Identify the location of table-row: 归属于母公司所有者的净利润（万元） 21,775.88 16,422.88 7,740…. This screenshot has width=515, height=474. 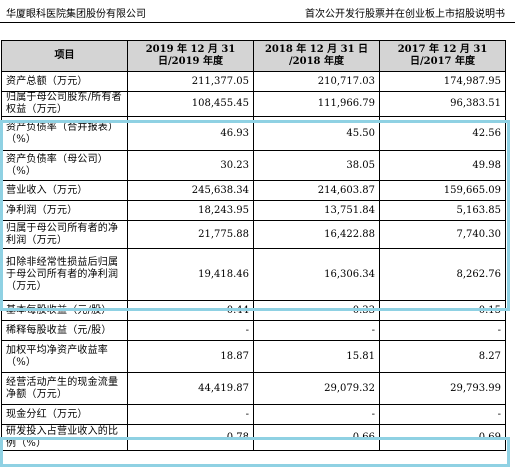
(253, 234).